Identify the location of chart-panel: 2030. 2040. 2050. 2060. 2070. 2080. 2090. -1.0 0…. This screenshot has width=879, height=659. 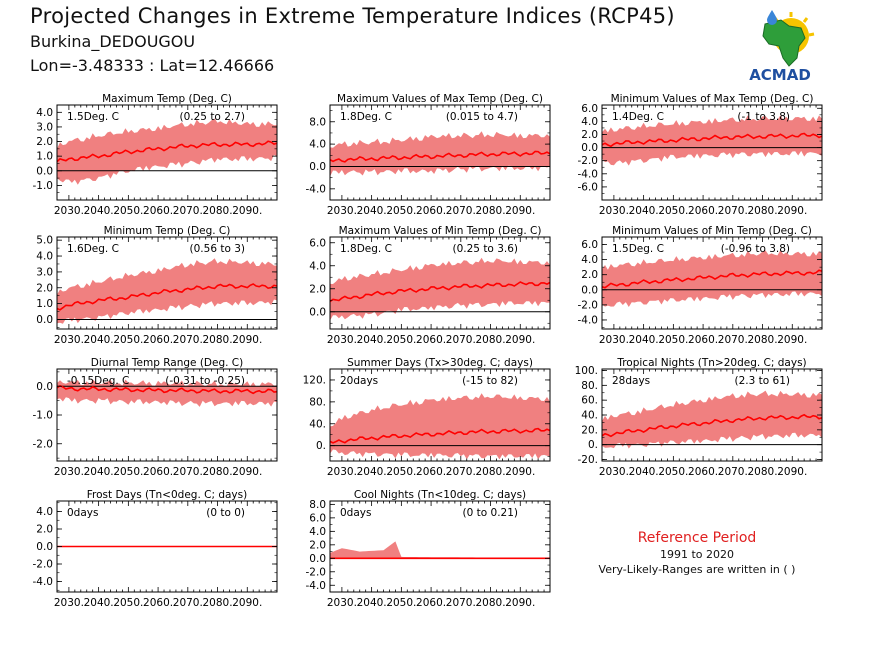
(155, 155).